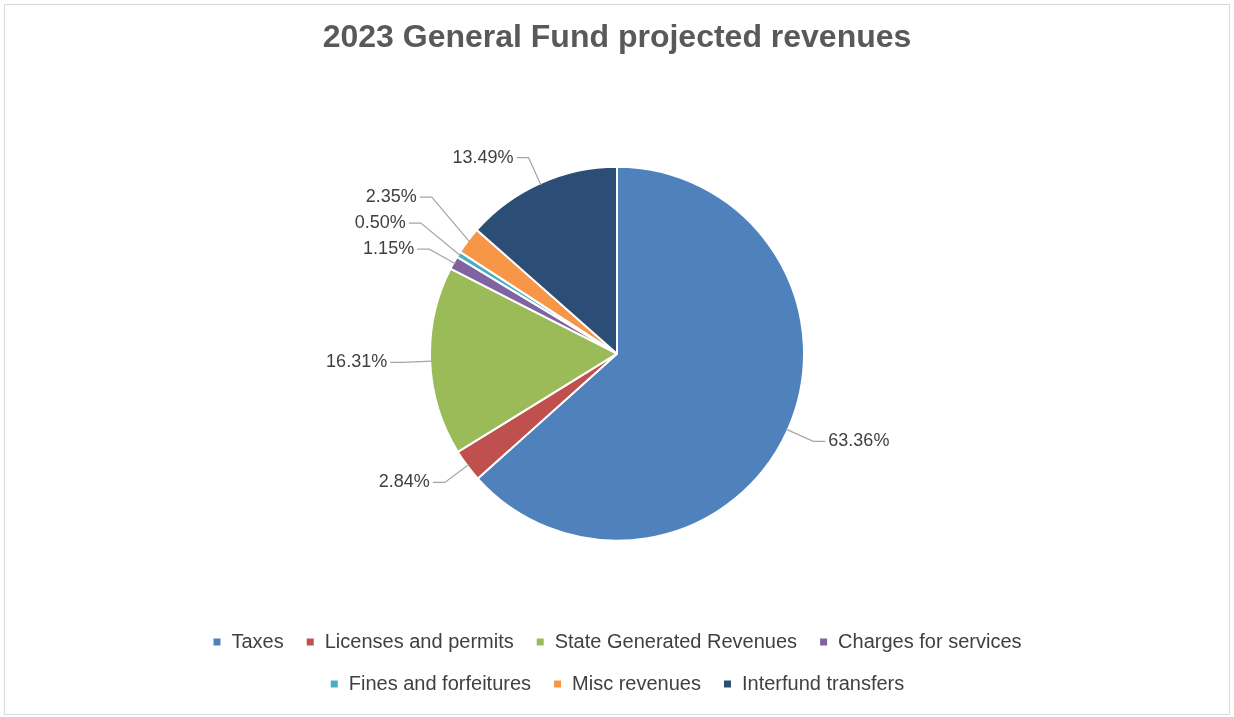 The width and height of the screenshot is (1234, 717). I want to click on data-label: 0.50%, so click(380, 222).